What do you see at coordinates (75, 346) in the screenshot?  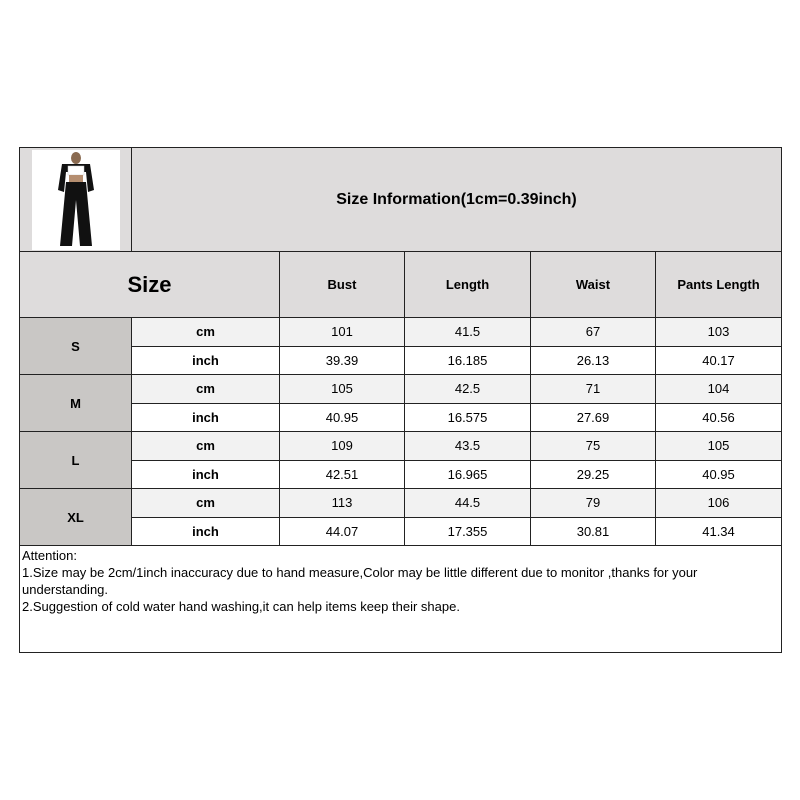 I see `size-label: S` at bounding box center [75, 346].